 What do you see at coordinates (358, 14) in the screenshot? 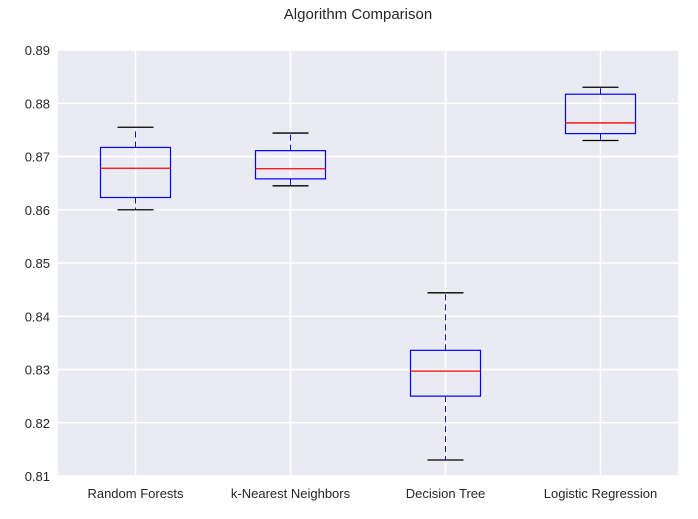
I see `chart-title: Algorithm Comparison` at bounding box center [358, 14].